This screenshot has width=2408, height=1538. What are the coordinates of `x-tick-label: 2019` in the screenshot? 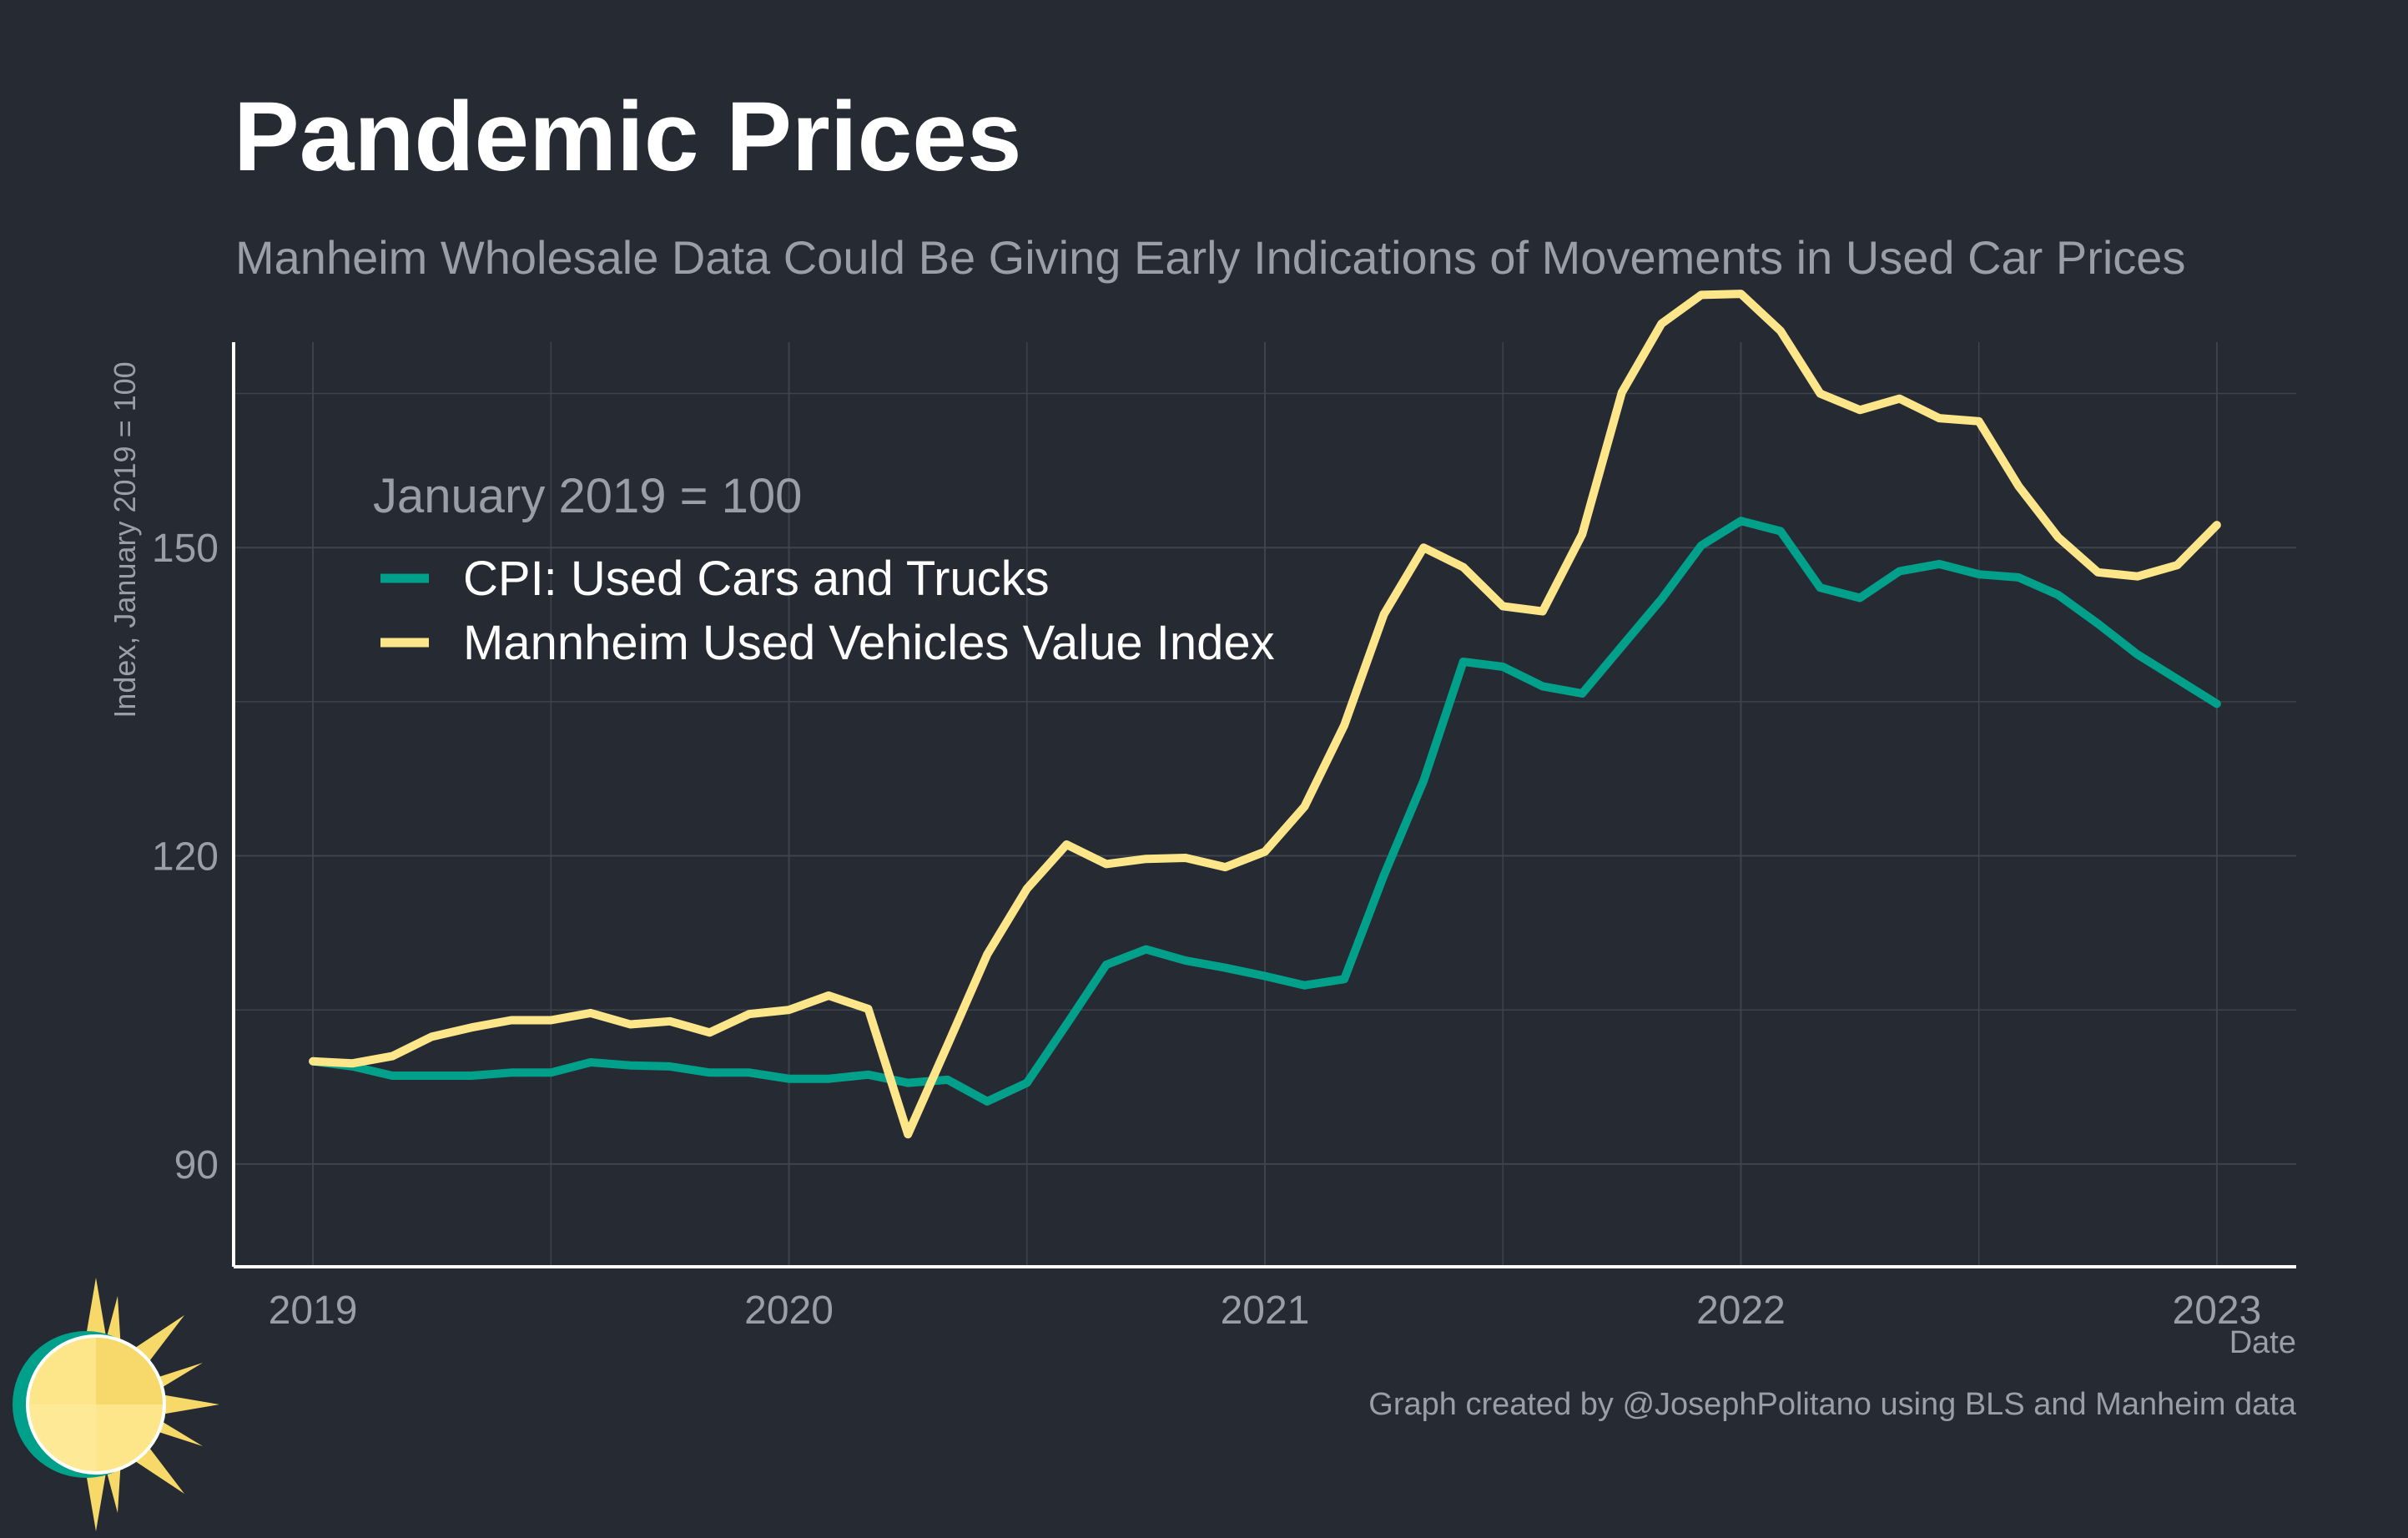 It's located at (313, 1310).